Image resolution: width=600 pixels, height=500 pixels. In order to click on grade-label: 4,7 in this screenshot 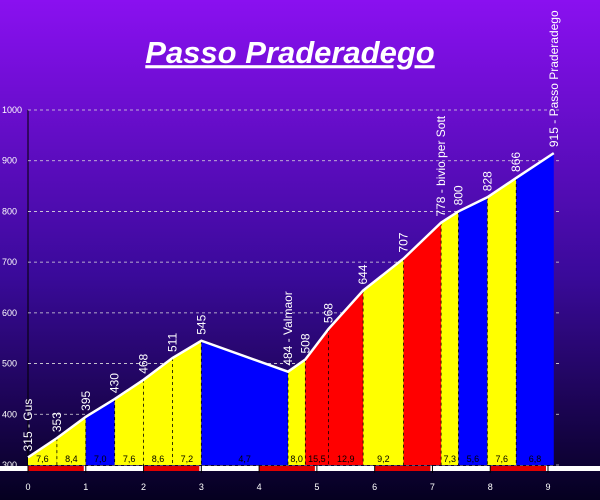, I will do `click(244, 459)`.